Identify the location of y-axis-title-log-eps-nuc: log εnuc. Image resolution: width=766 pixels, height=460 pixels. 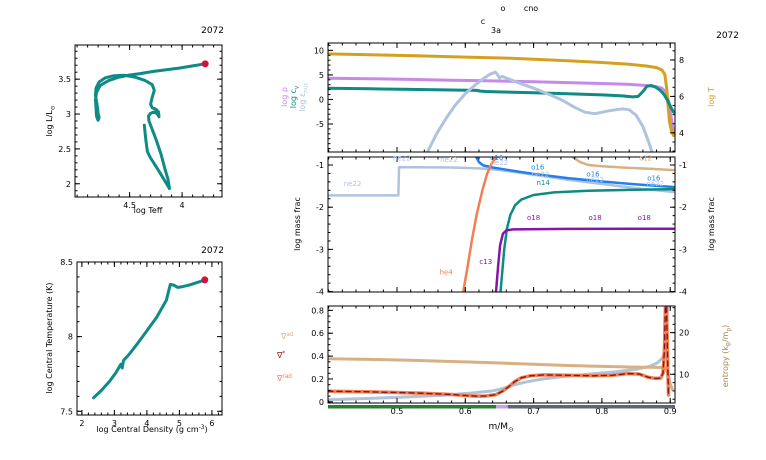
(304, 97).